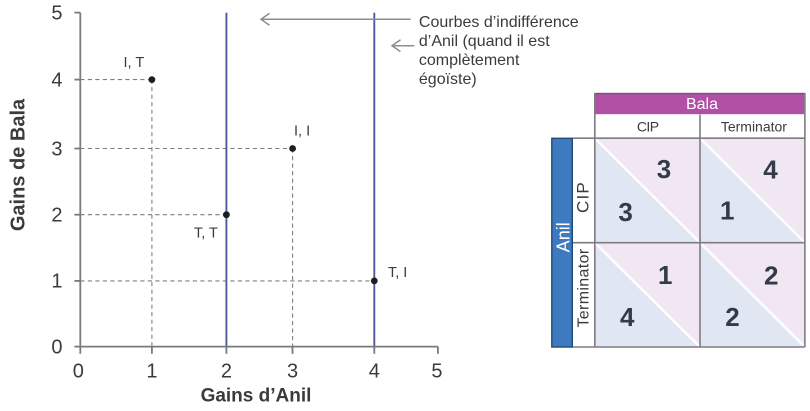 The image size is (810, 411). I want to click on svg-text: Gains d’Anil, so click(256, 396).